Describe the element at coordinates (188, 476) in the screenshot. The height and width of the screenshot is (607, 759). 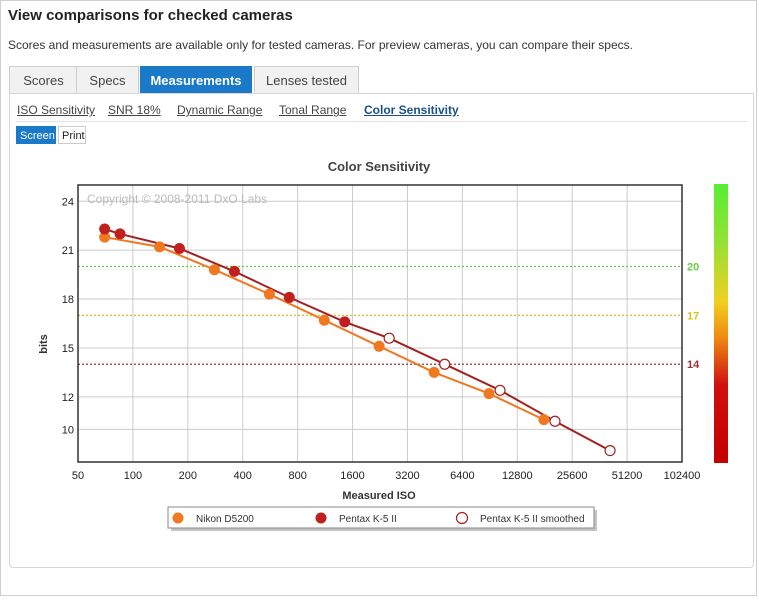
I see `x-tick-label: 200` at that location.